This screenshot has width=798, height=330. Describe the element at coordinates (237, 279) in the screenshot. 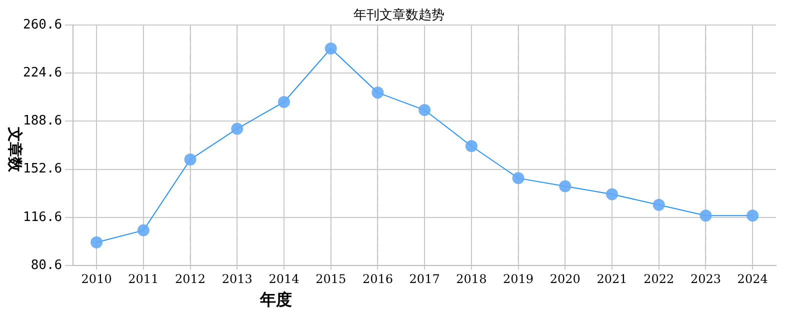

I see `x-tick-label: 2013` at that location.